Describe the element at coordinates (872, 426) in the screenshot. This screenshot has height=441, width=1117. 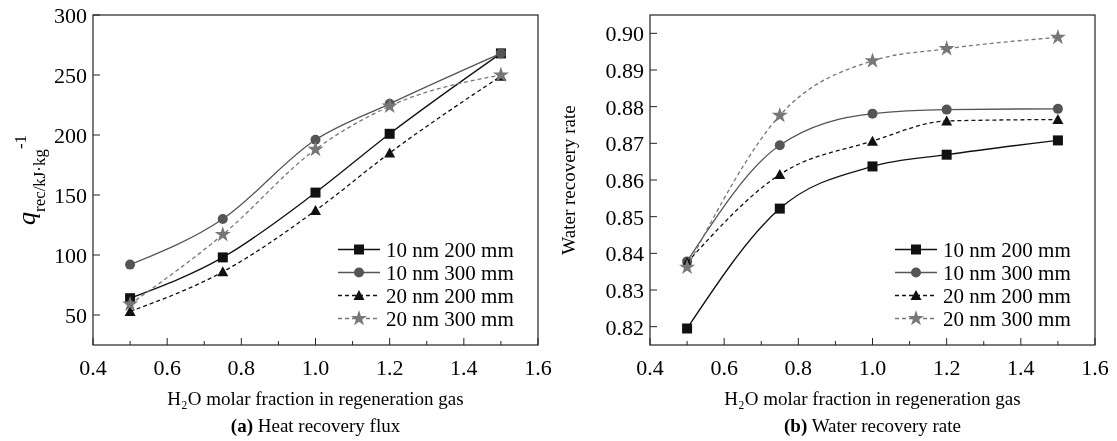
I see `text: (b) Water recovery rate` at that location.